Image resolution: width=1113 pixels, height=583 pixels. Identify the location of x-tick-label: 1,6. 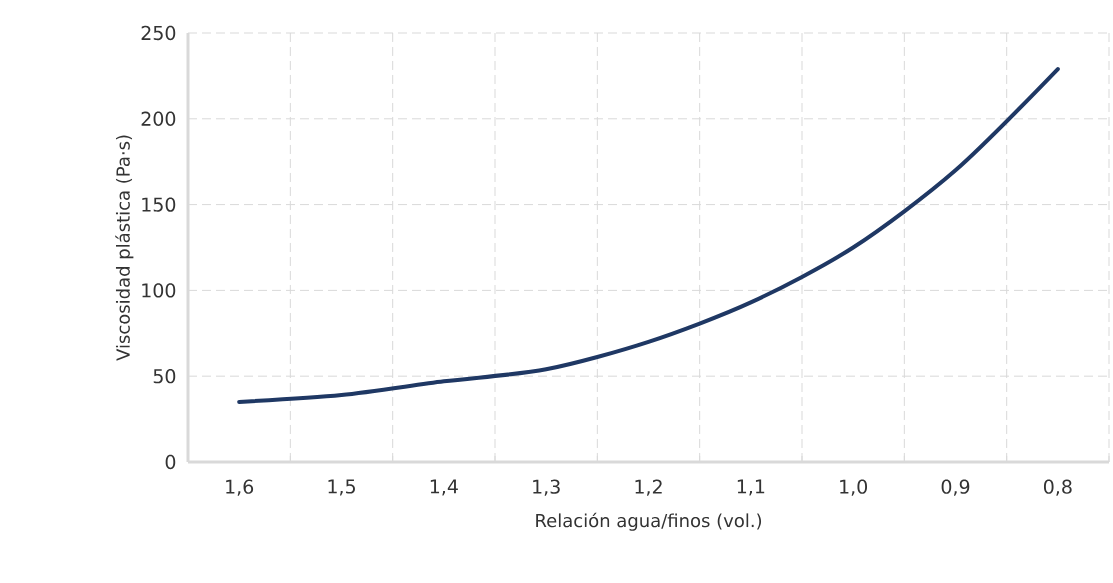
(240, 487).